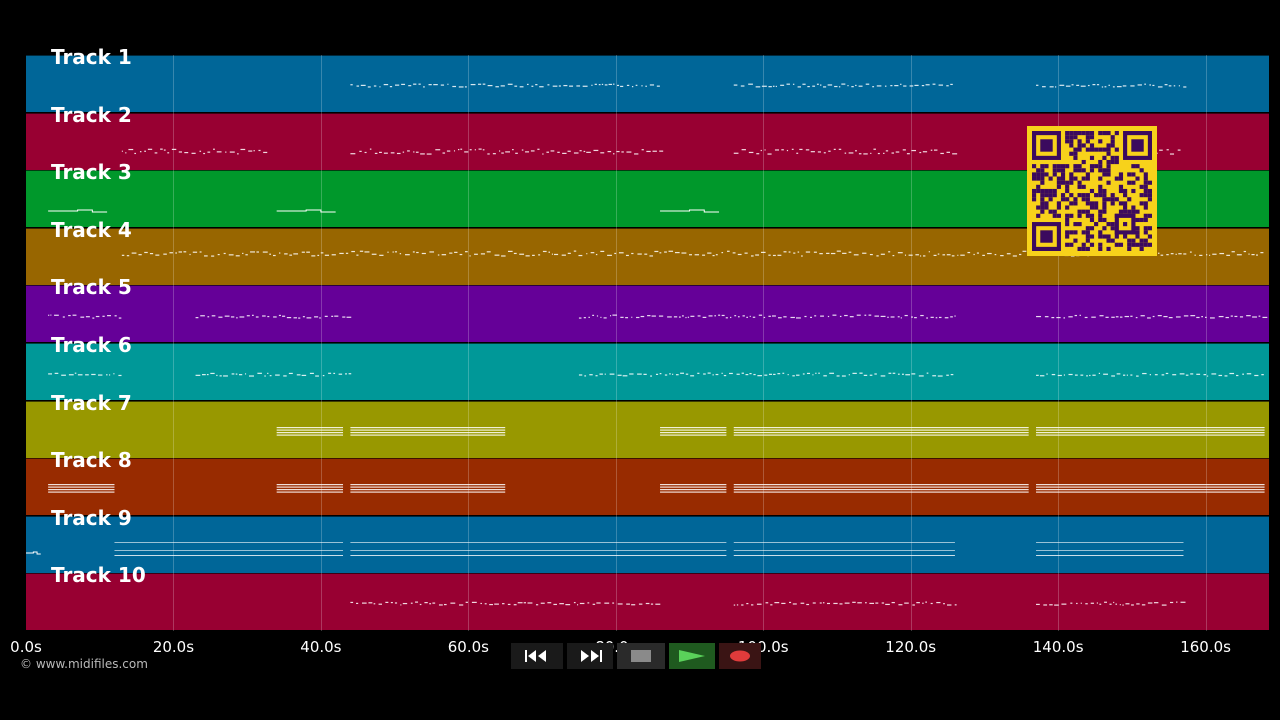 This screenshot has height=720, width=1280. I want to click on track-label-10: Track 10, so click(98, 575).